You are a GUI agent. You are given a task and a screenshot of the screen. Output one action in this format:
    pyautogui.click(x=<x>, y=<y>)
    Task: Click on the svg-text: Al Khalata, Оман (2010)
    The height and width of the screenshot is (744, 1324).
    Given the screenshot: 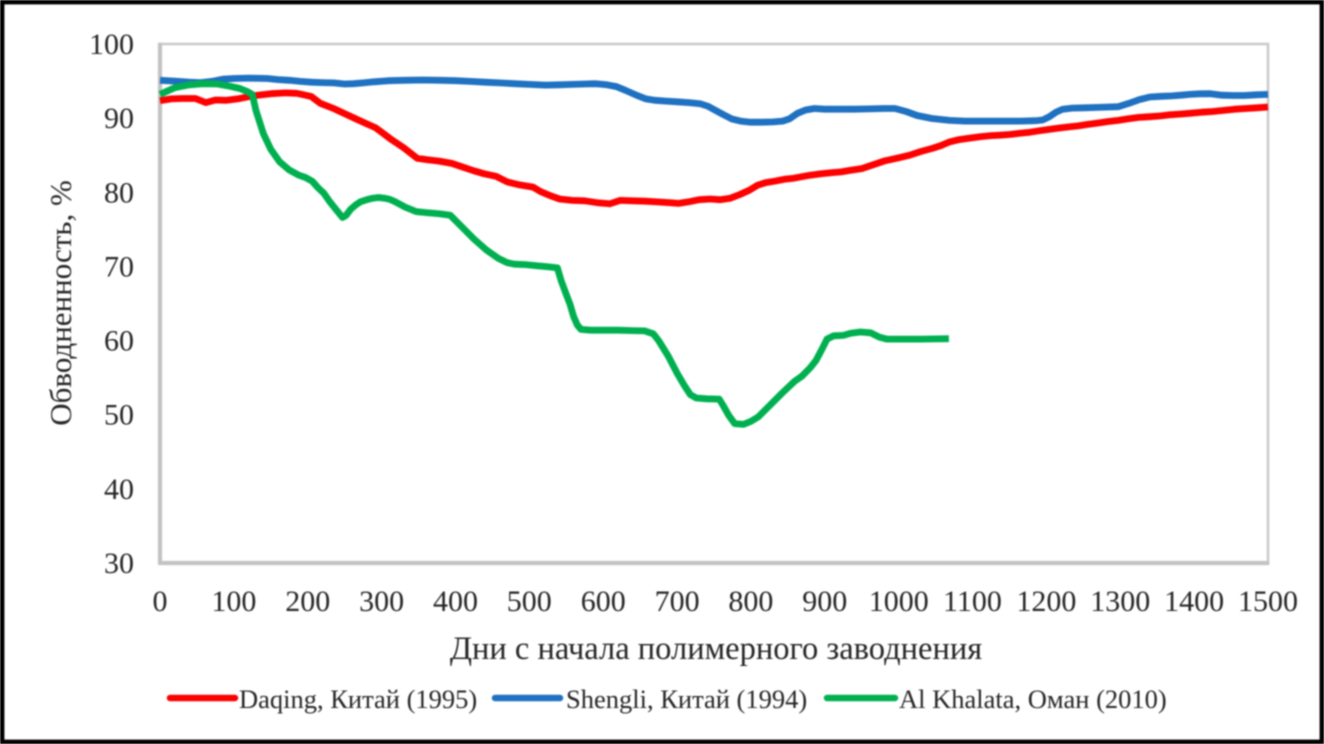 What is the action you would take?
    pyautogui.click(x=1033, y=699)
    